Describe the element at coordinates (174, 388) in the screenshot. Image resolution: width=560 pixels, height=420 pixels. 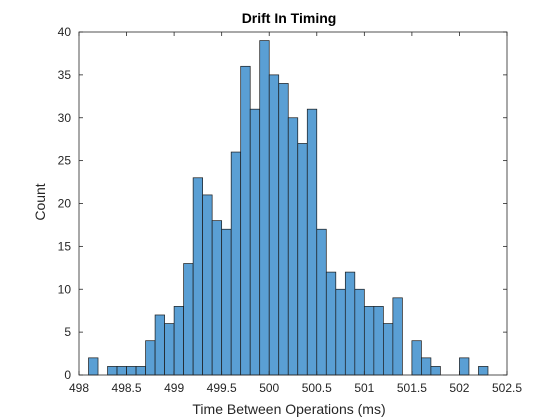
I see `x-tick-label: 499` at that location.